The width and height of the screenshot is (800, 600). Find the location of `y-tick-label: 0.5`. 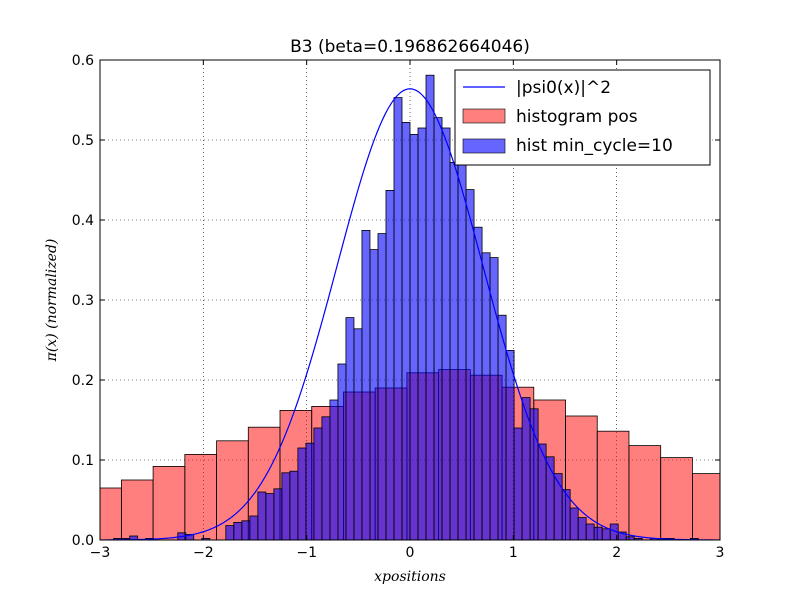

y-tick-label: 0.5 is located at coordinates (83, 141).